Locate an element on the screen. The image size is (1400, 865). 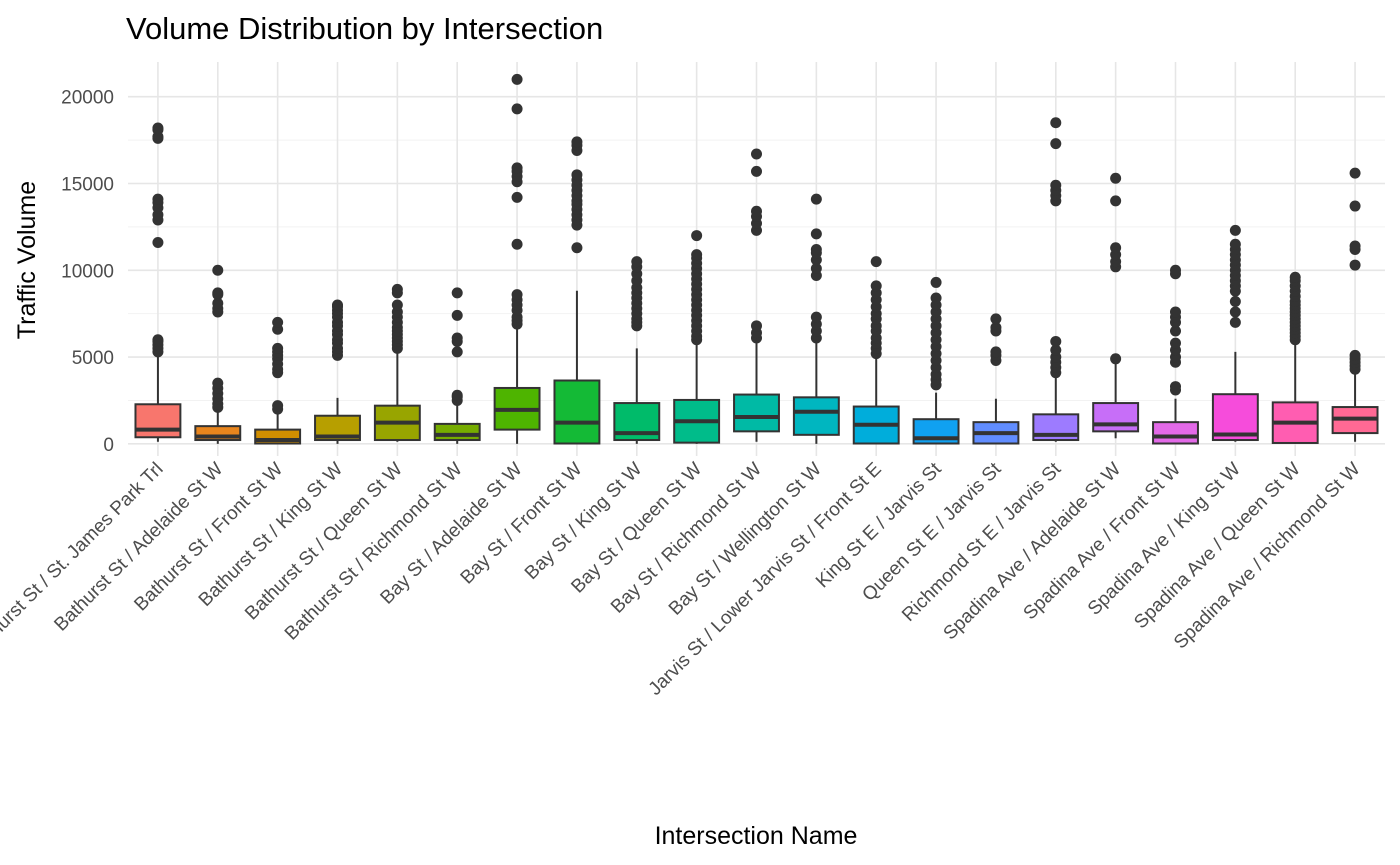
y-tick-label: 0 is located at coordinates (108, 445).